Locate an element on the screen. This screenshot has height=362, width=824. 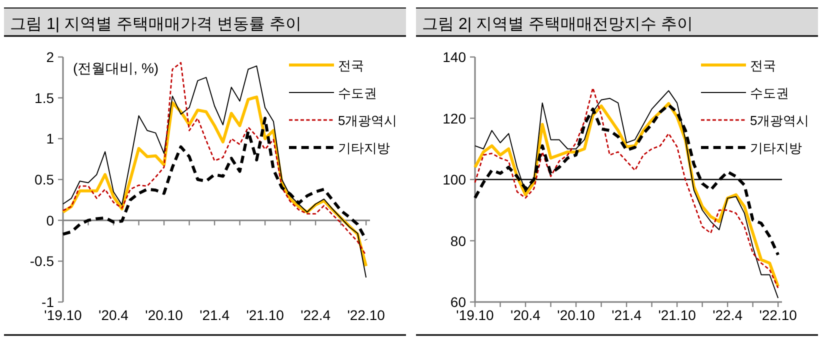
y-tick-label: 120 is located at coordinates (454, 118).